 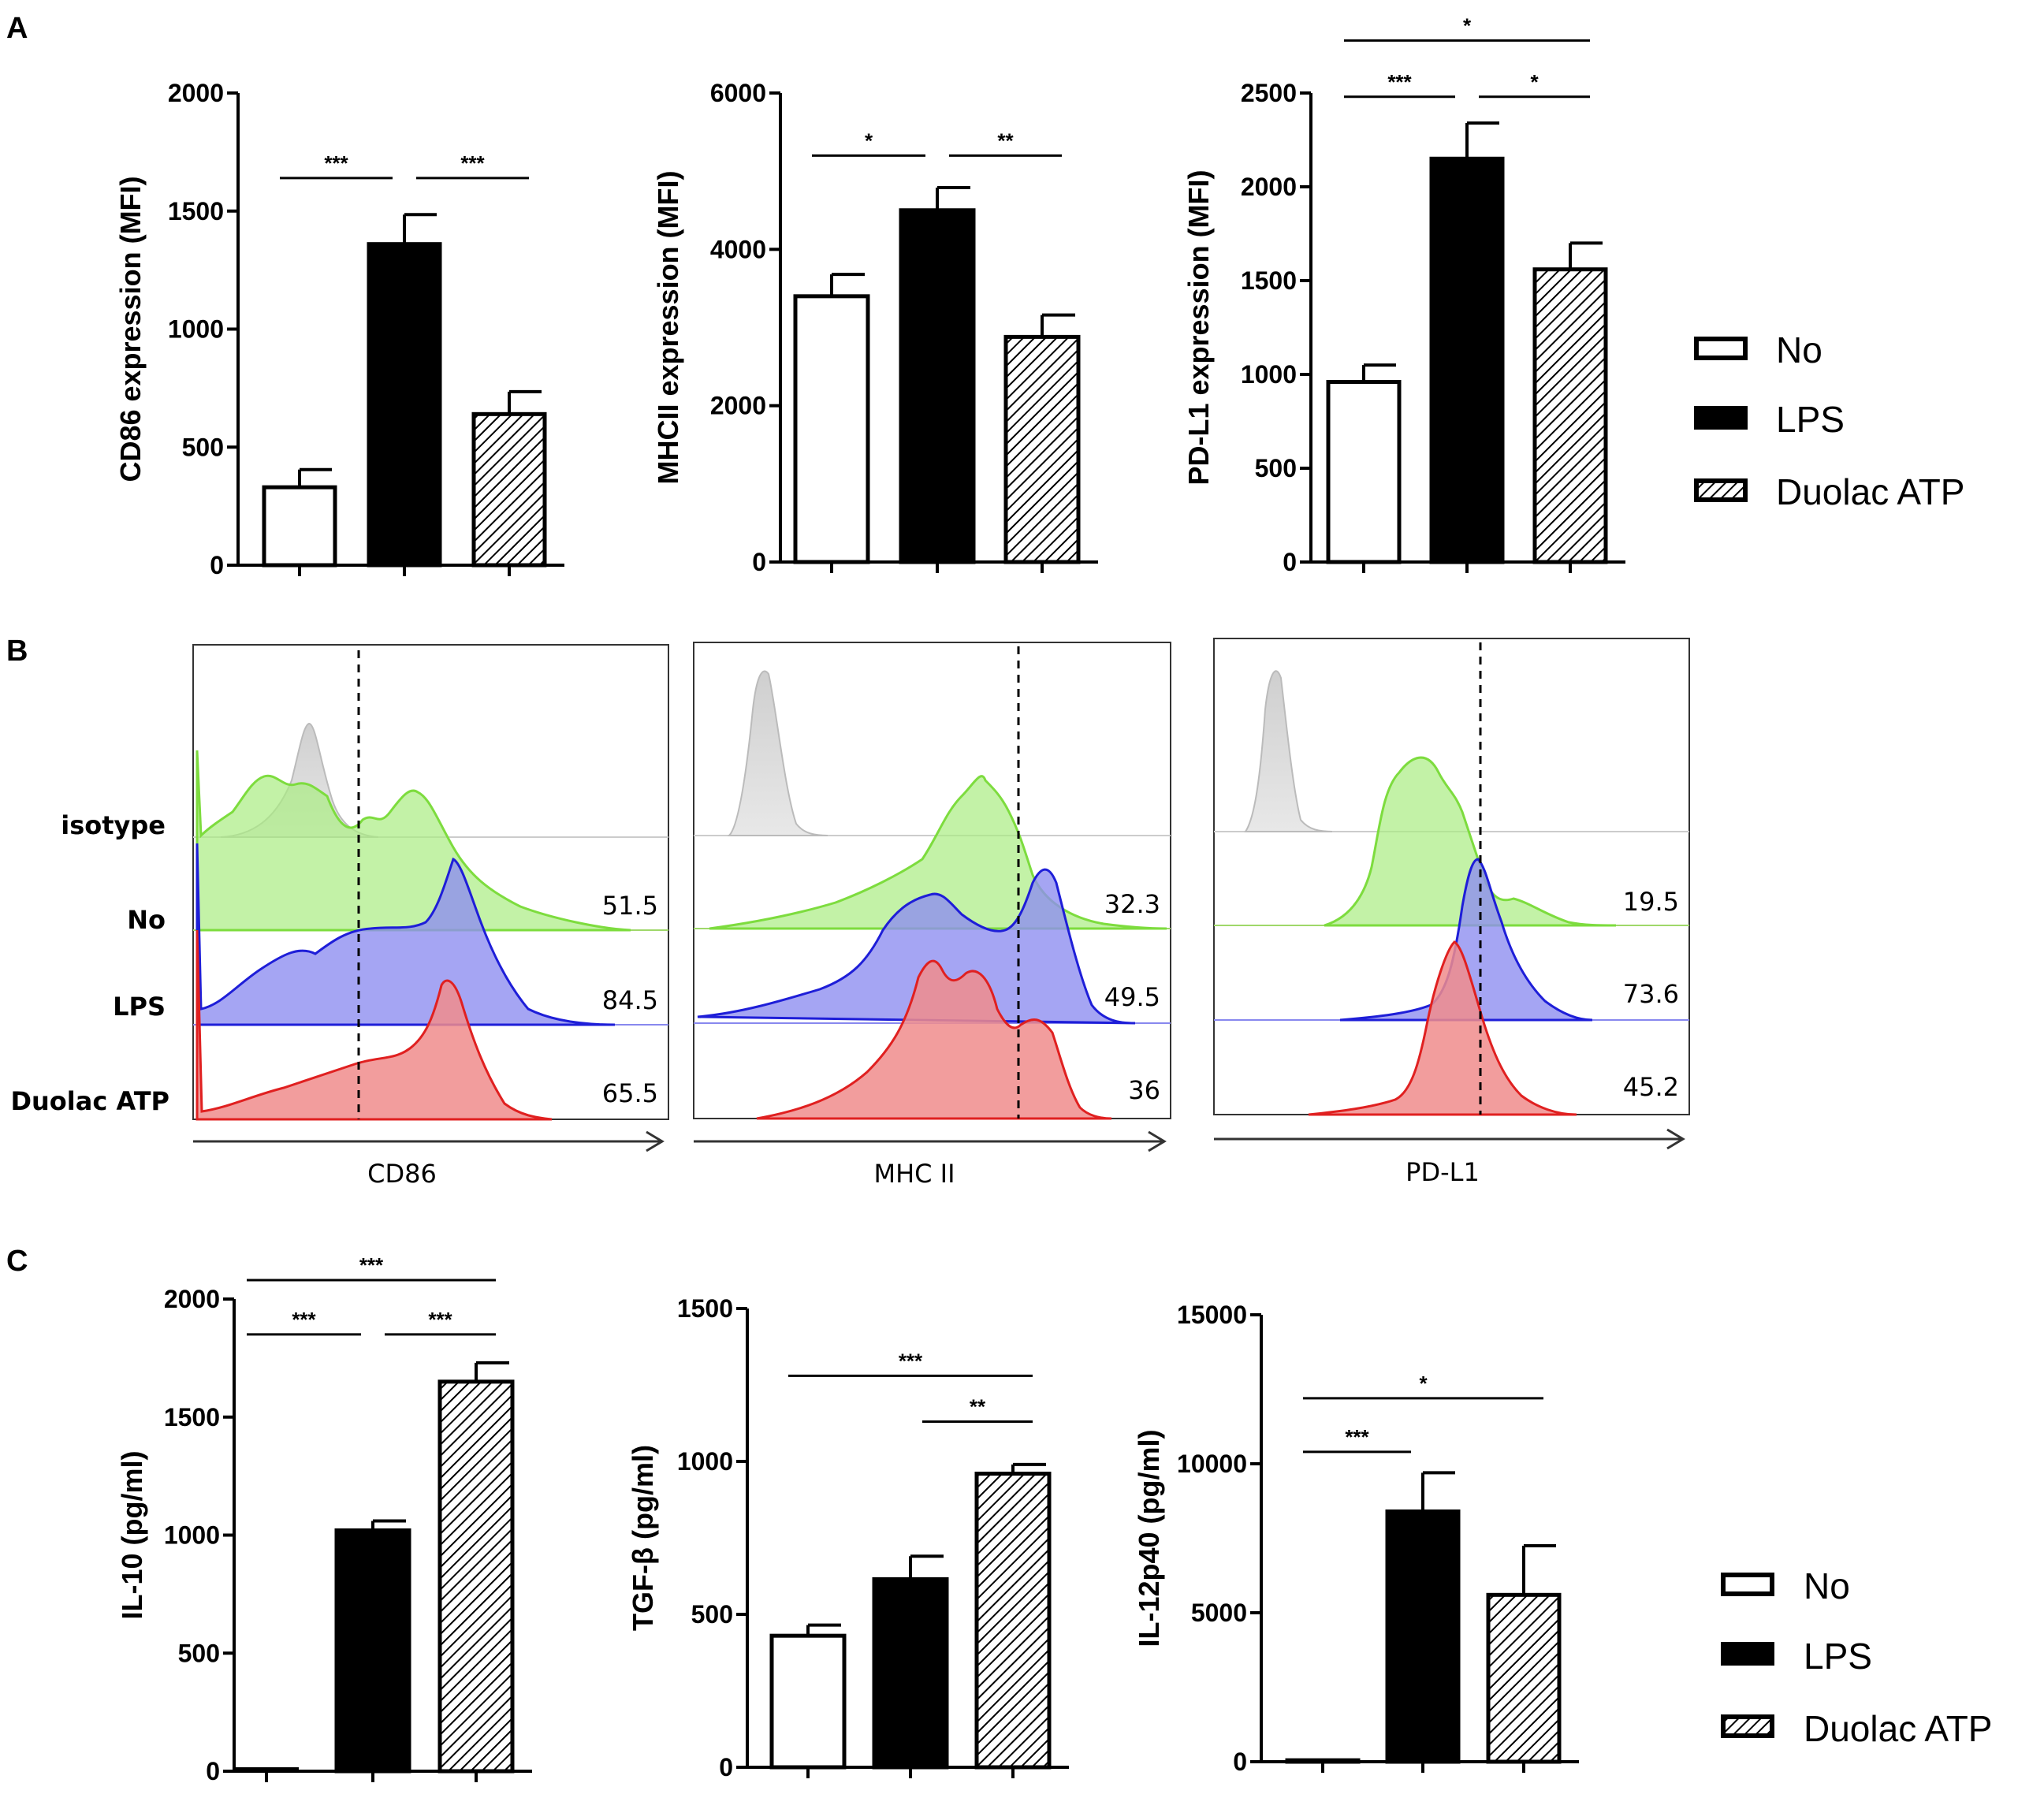 I want to click on percentage-lps-cd86: 84.5, so click(x=630, y=1000).